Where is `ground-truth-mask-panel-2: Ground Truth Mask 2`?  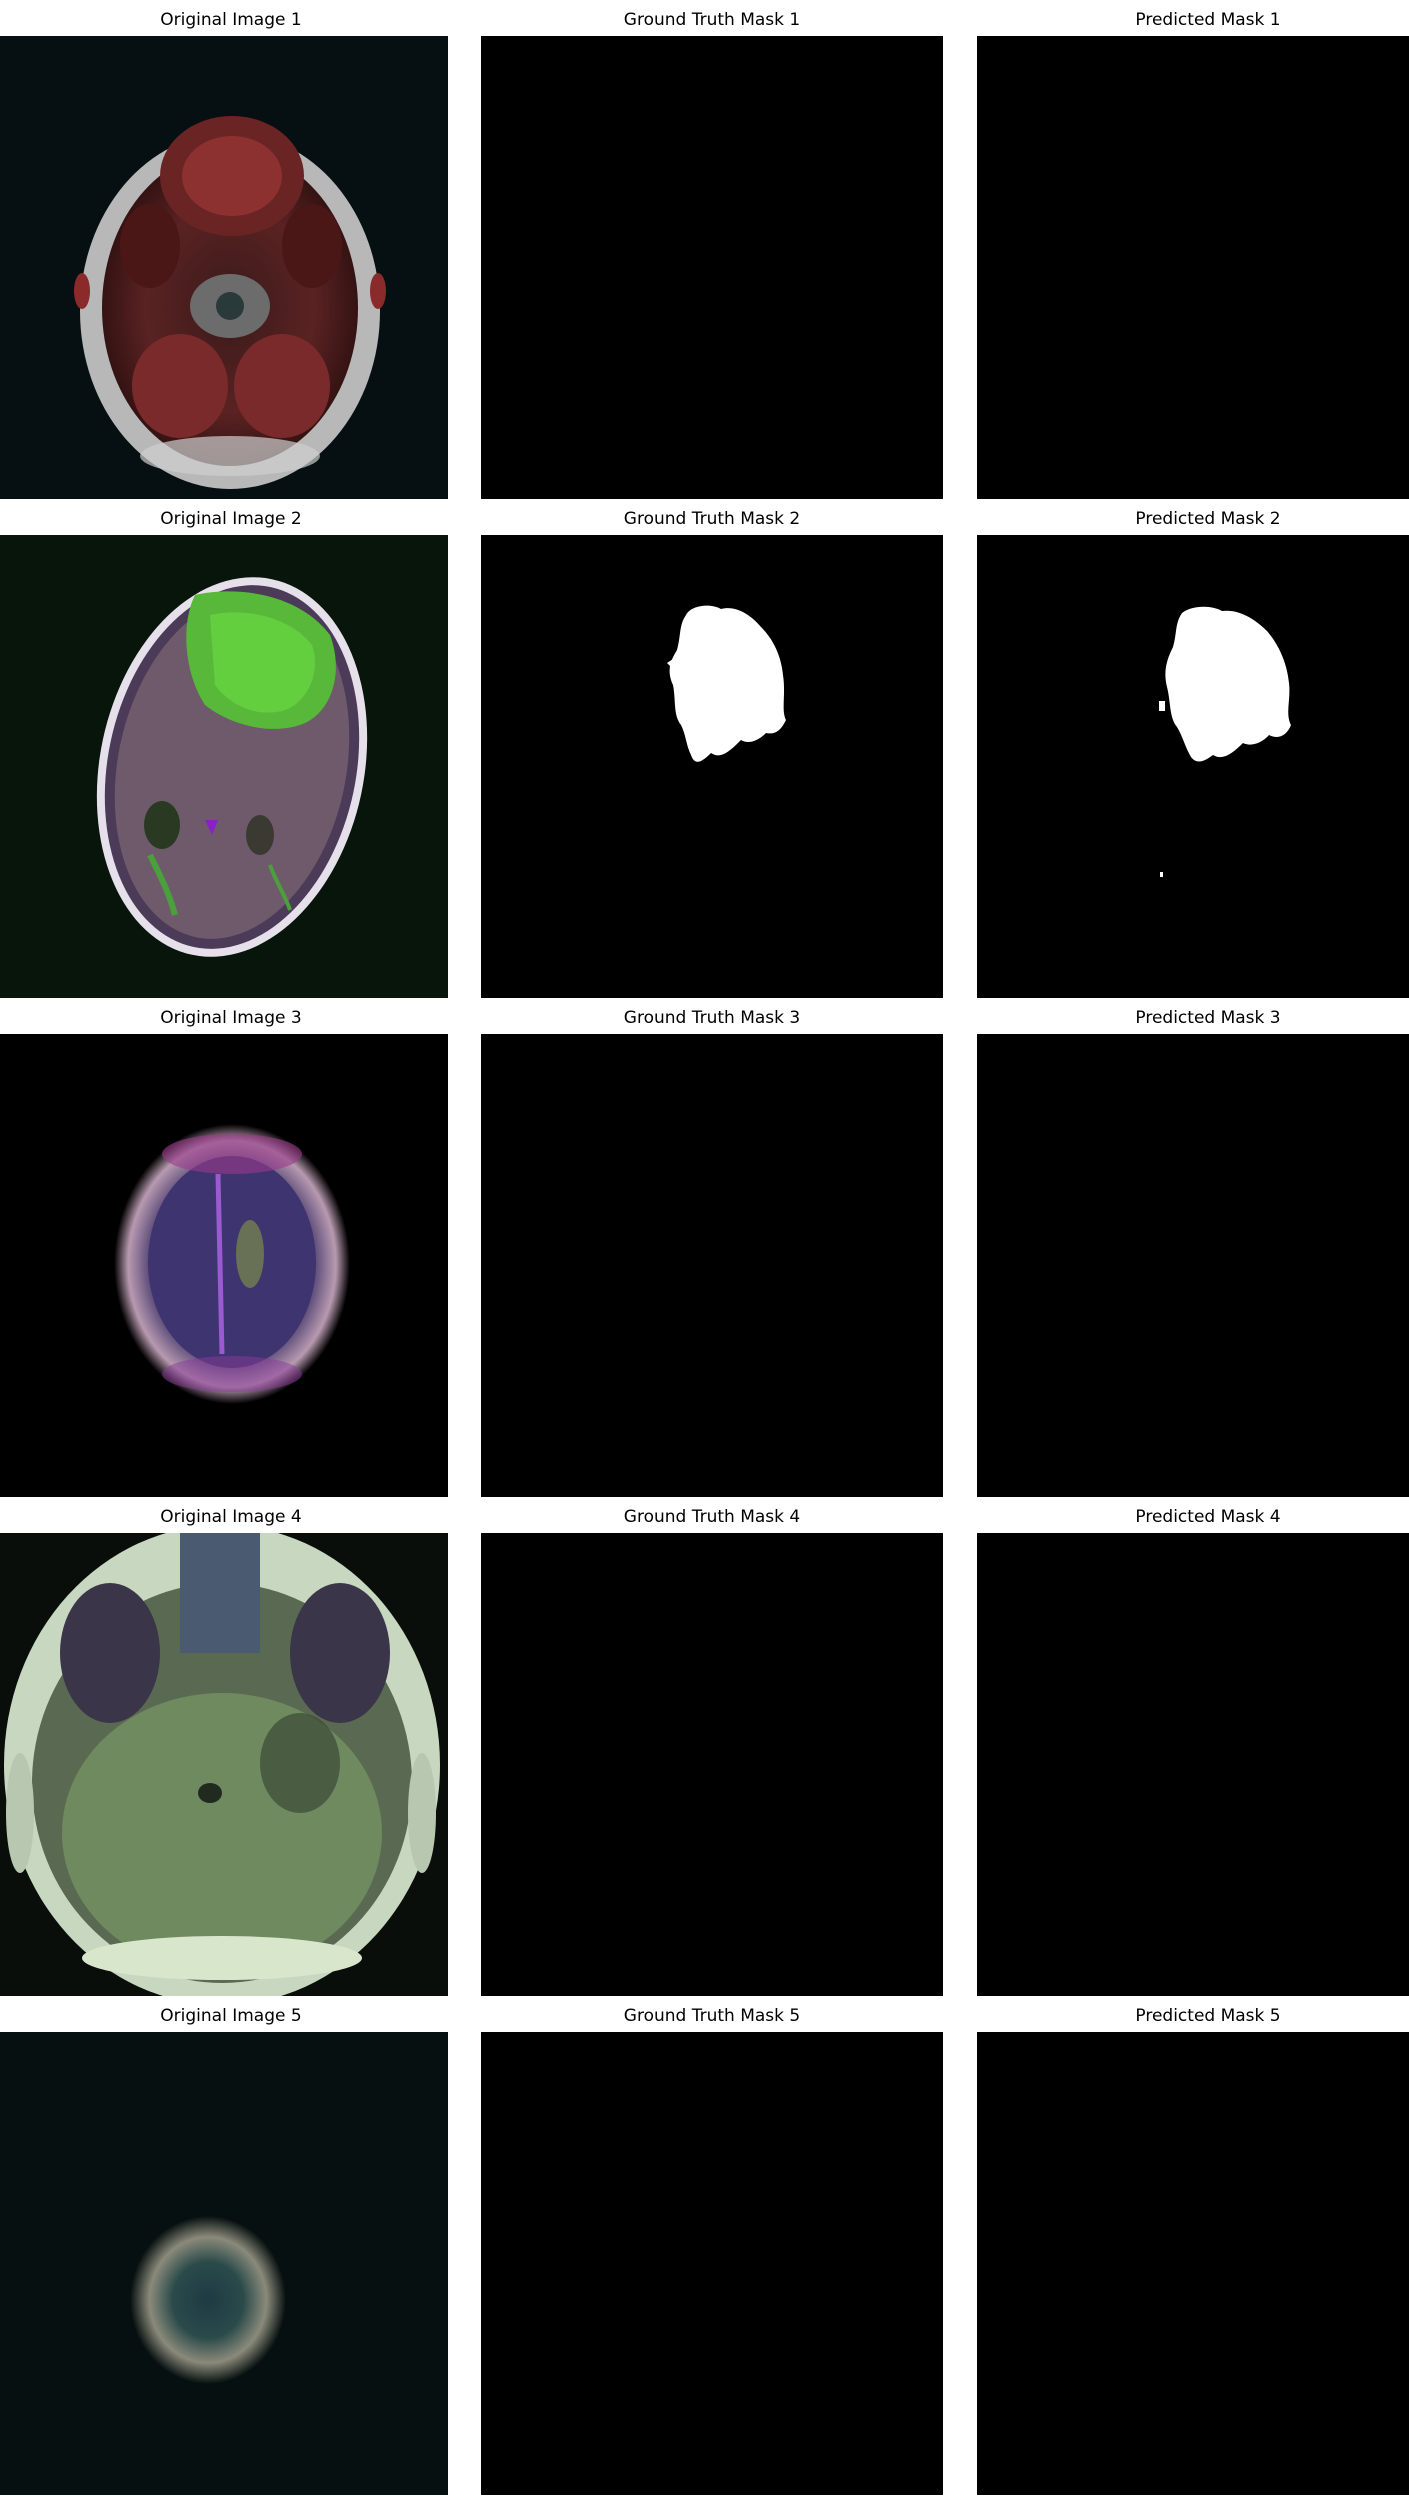 ground-truth-mask-panel-2: Ground Truth Mask 2 is located at coordinates (712, 748).